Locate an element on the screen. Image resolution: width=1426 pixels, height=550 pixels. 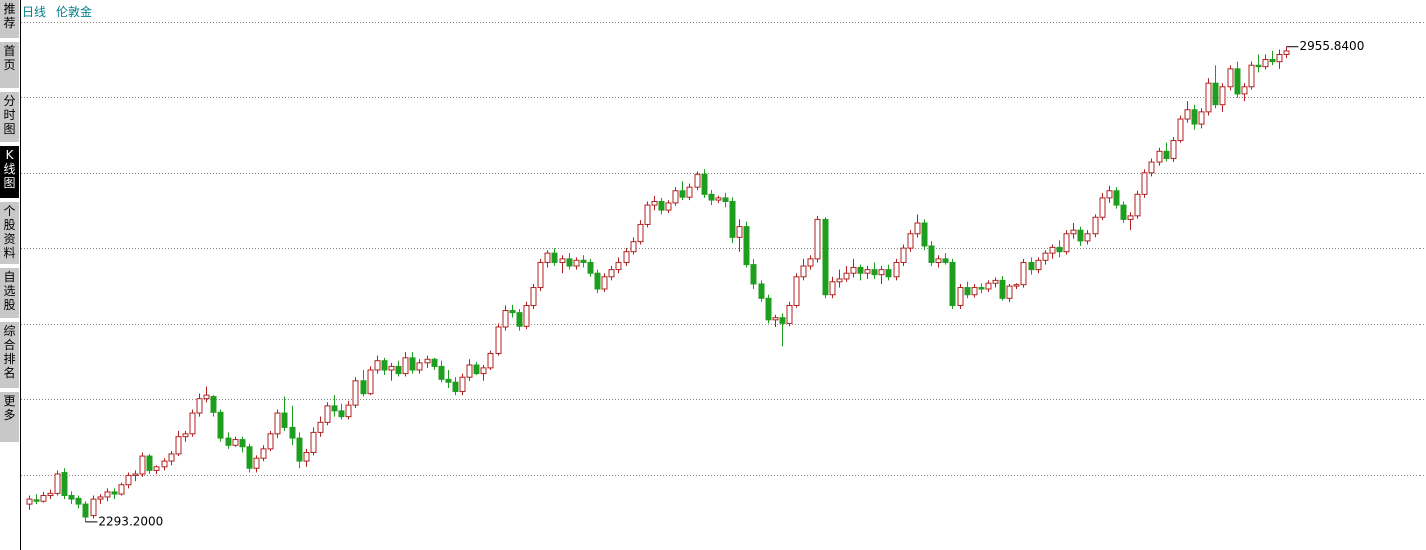
extreme-label: 2955.8400 is located at coordinates (1331, 46).